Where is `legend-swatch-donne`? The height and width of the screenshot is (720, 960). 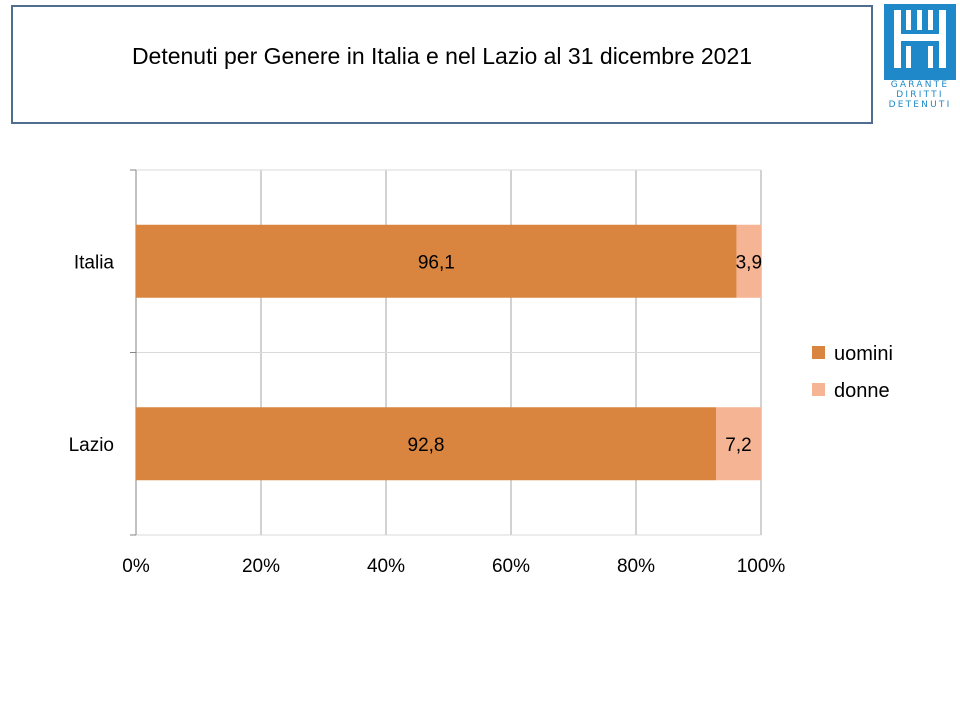 legend-swatch-donne is located at coordinates (818, 389).